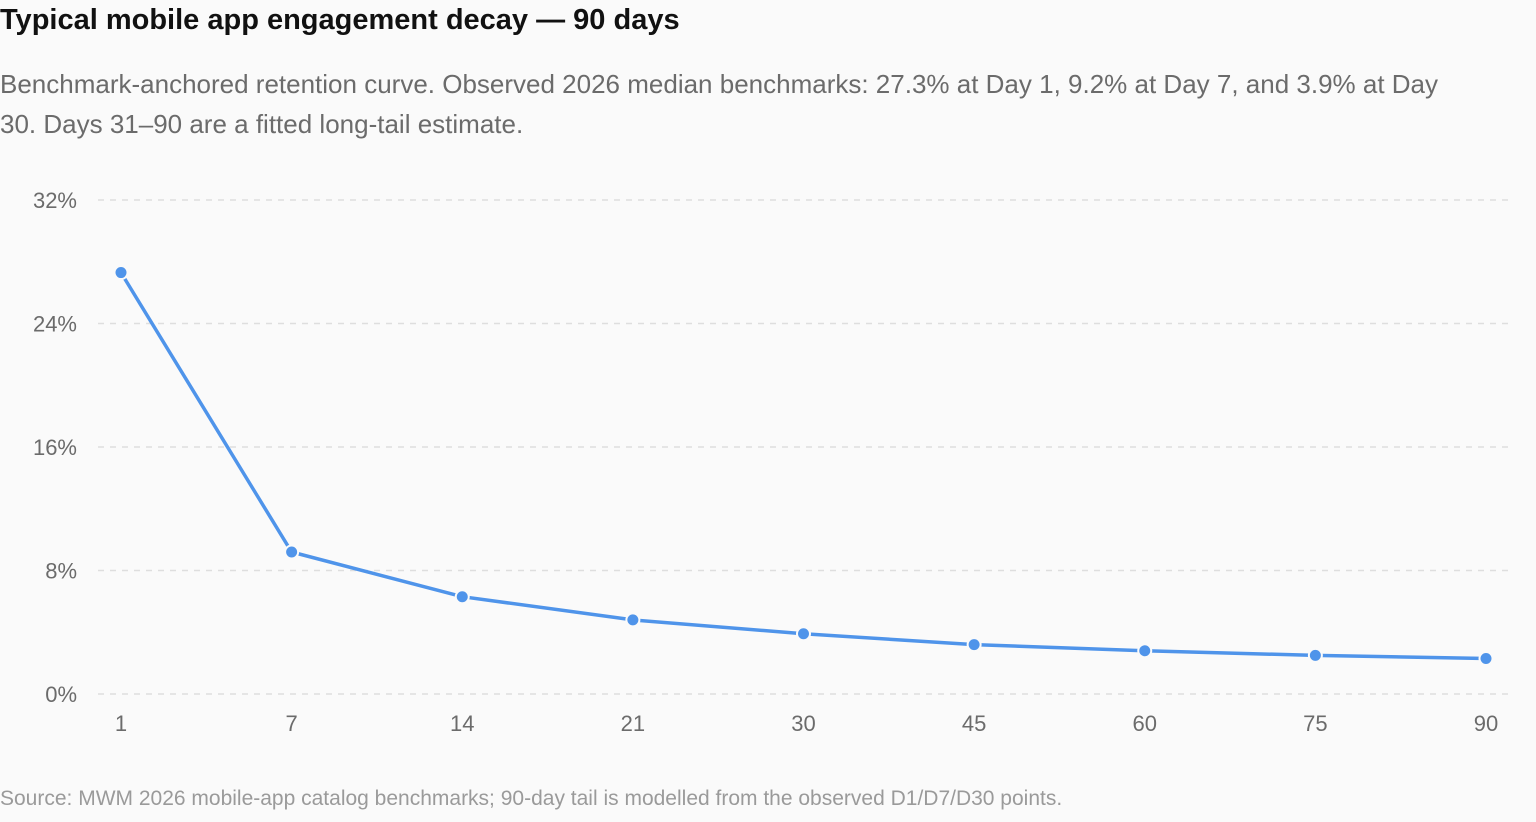 The width and height of the screenshot is (1536, 822). I want to click on x-tick-label: 30, so click(803, 723).